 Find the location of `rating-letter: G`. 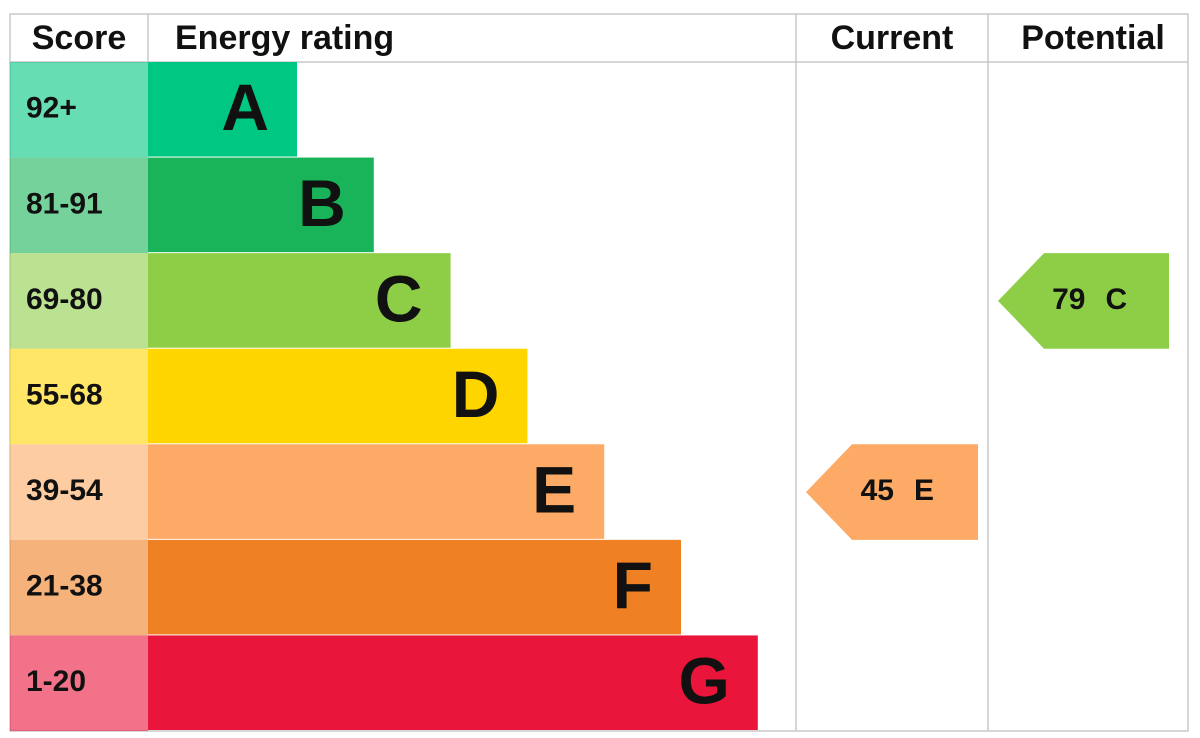

rating-letter: G is located at coordinates (703, 681).